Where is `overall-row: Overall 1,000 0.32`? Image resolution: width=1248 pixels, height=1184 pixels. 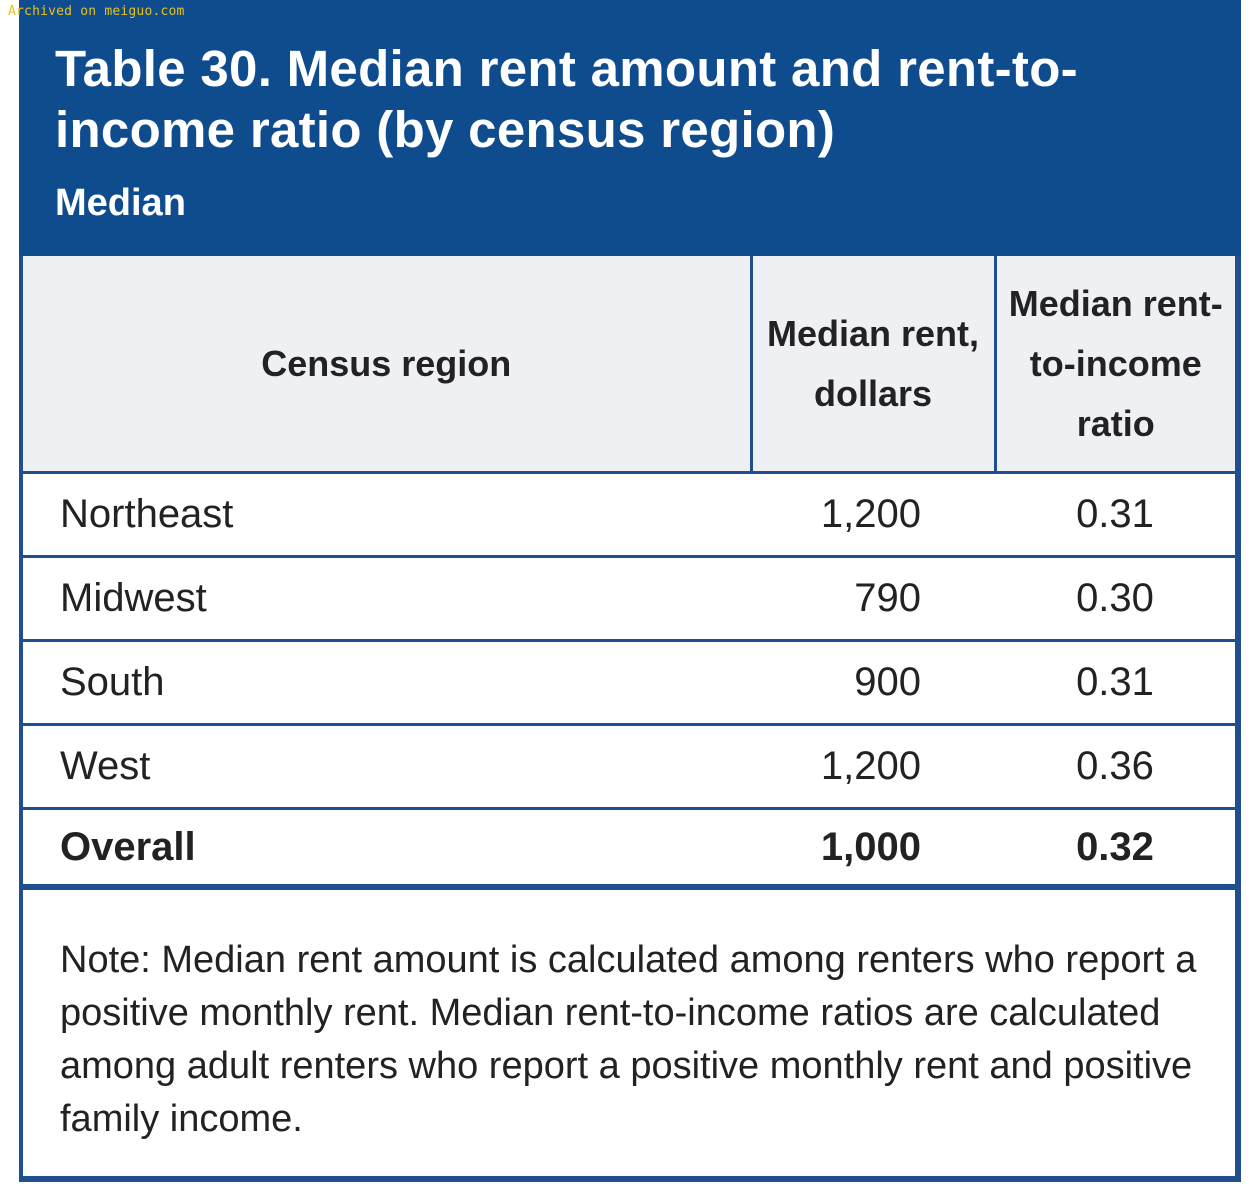 overall-row: Overall 1,000 0.32 is located at coordinates (629, 848).